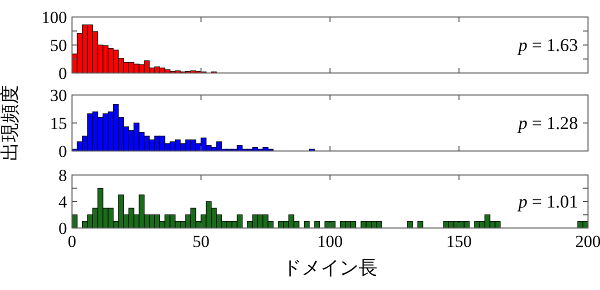 The image size is (600, 290). I want to click on annotation: p = 1.28, so click(547, 123).